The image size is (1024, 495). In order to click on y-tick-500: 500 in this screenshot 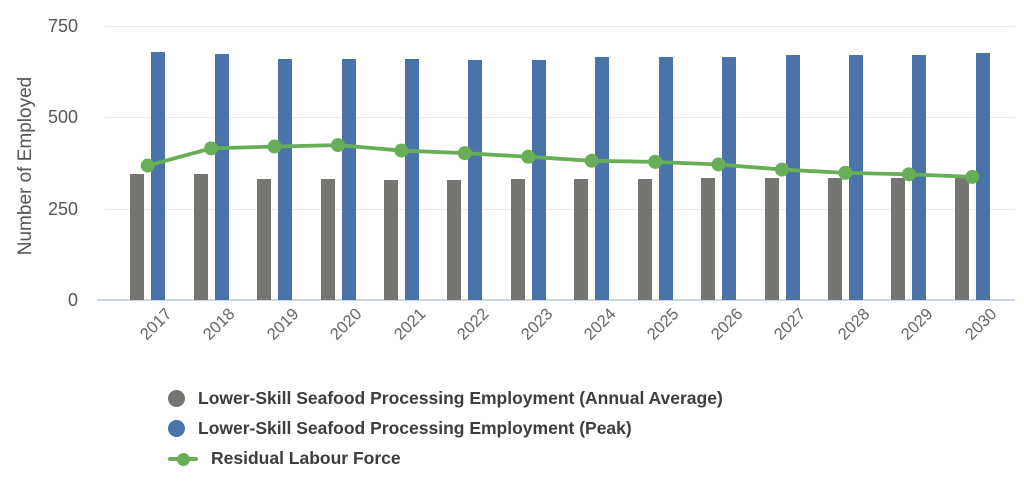, I will do `click(62, 117)`.